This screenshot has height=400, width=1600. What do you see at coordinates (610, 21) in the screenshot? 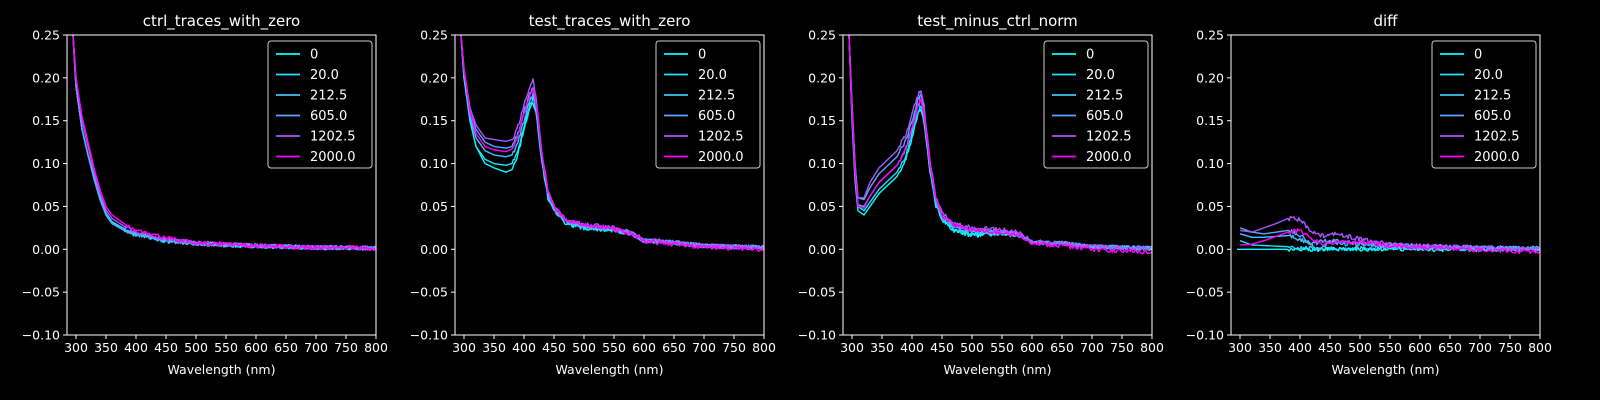
I see `chart-title: test_traces_with_zero` at bounding box center [610, 21].